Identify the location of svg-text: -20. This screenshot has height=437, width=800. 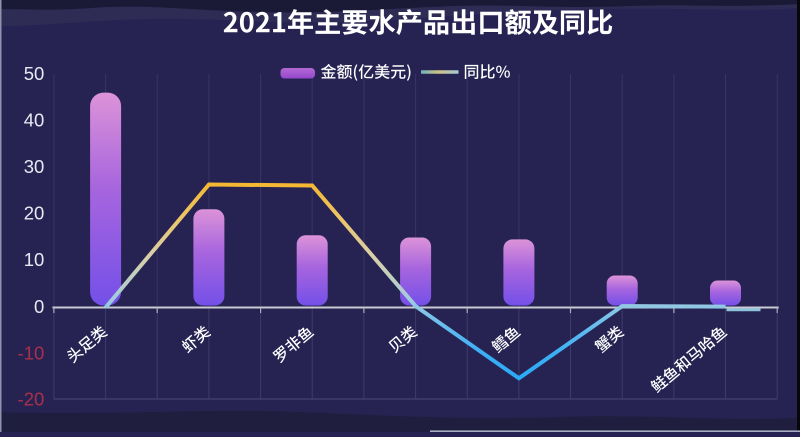
(31, 399).